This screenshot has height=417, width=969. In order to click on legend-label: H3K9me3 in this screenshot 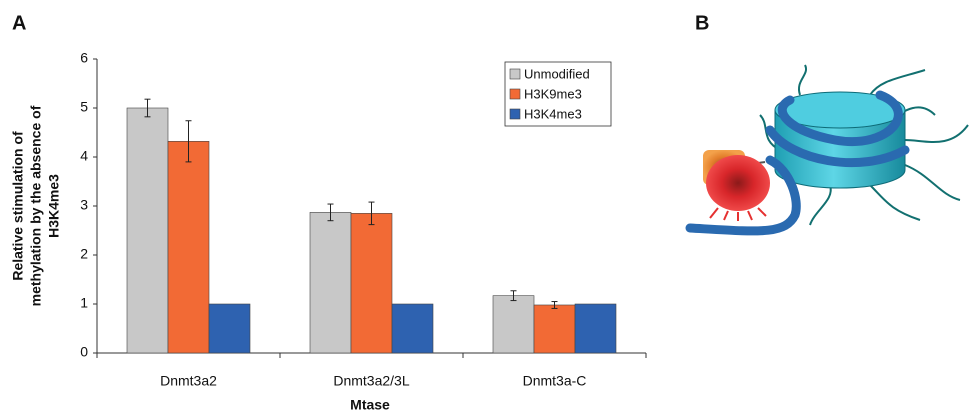, I will do `click(553, 93)`.